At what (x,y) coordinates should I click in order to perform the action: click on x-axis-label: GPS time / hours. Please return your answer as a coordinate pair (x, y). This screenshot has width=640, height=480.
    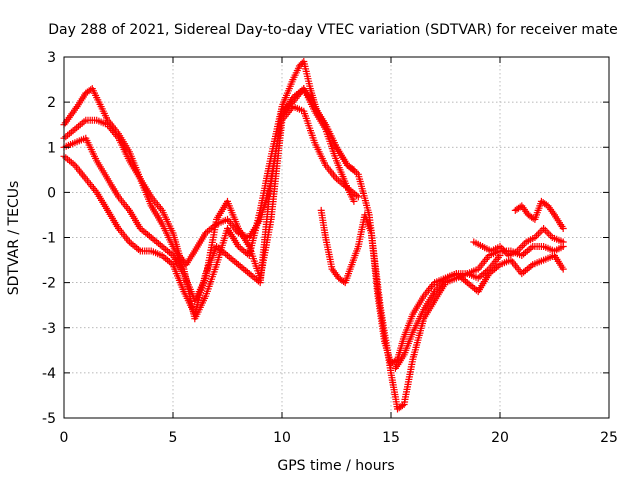
    Looking at the image, I should click on (335, 466).